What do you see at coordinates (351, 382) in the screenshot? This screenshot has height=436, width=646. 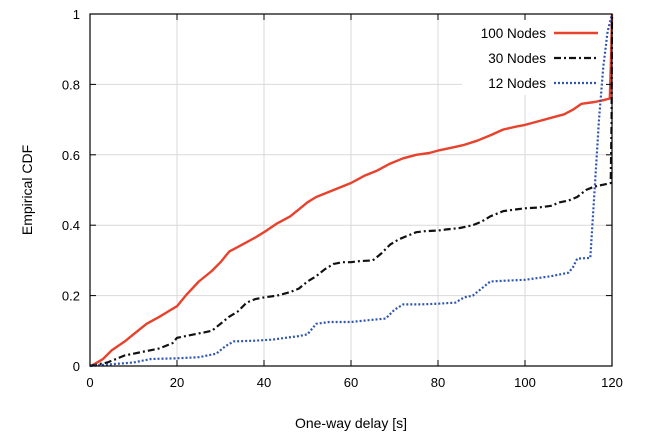 I see `x-tick-label: 60` at bounding box center [351, 382].